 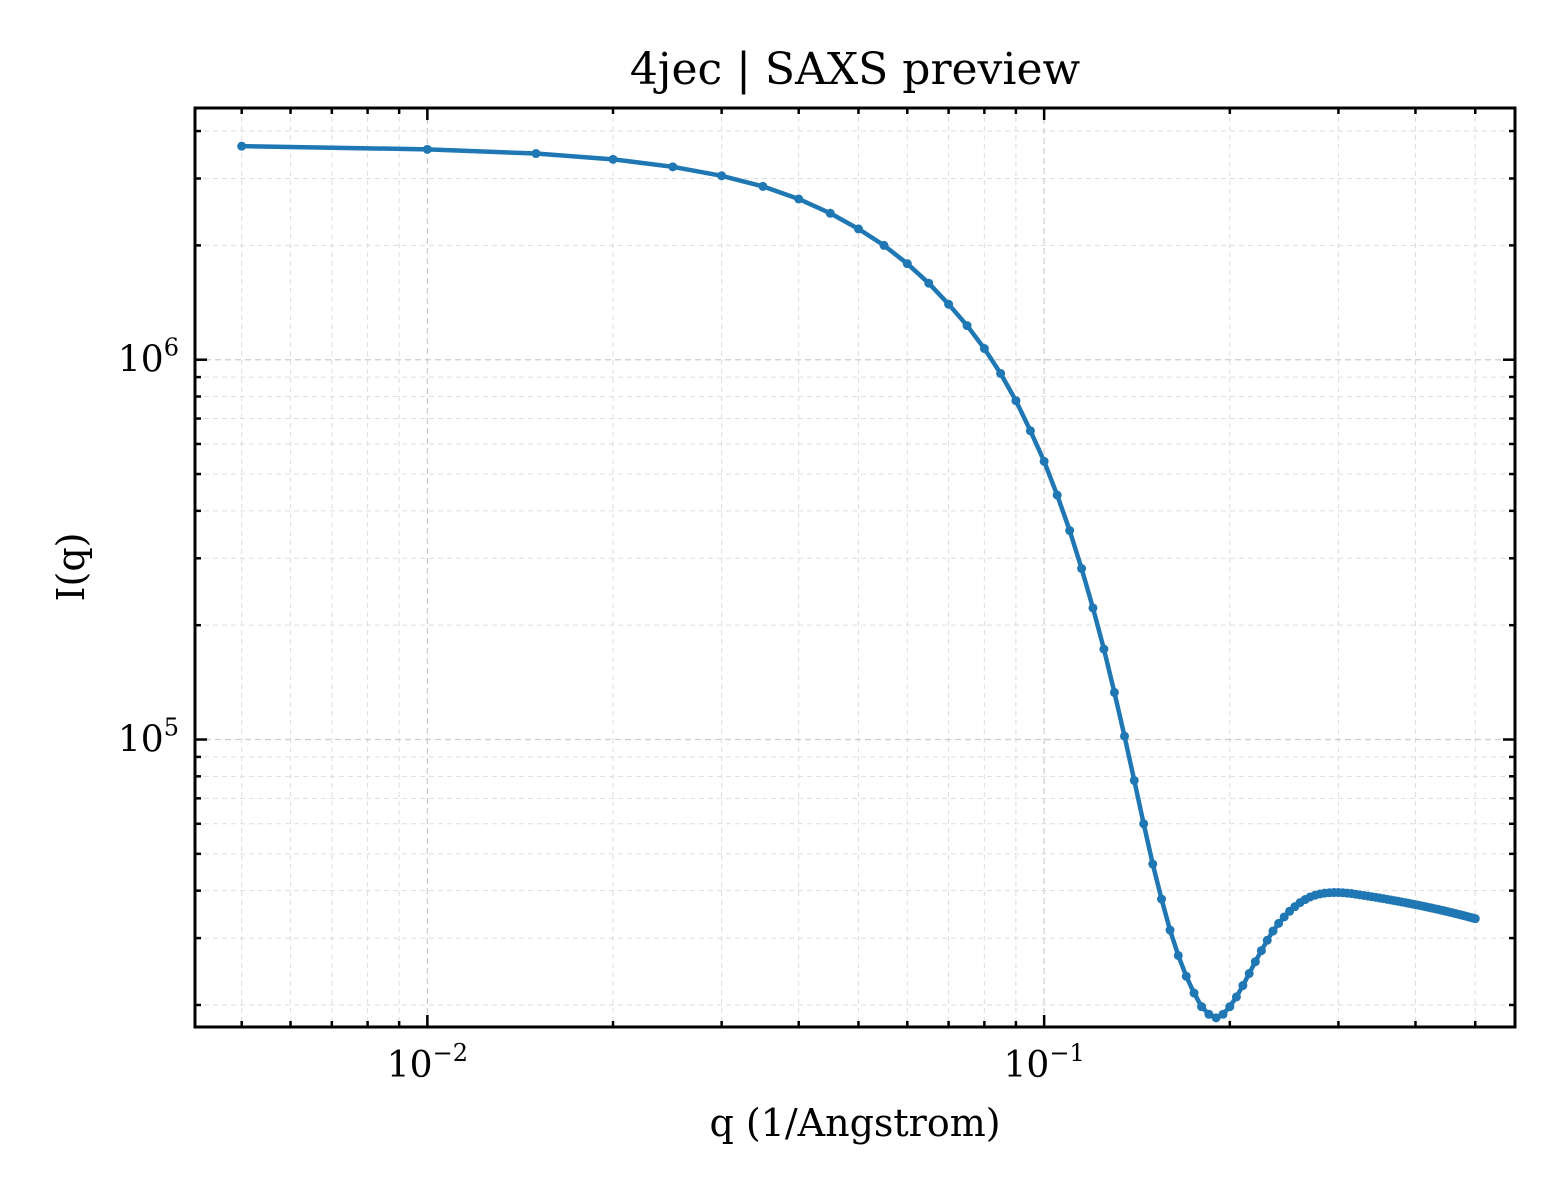 I want to click on y-axis-label: I(q), so click(x=71, y=567).